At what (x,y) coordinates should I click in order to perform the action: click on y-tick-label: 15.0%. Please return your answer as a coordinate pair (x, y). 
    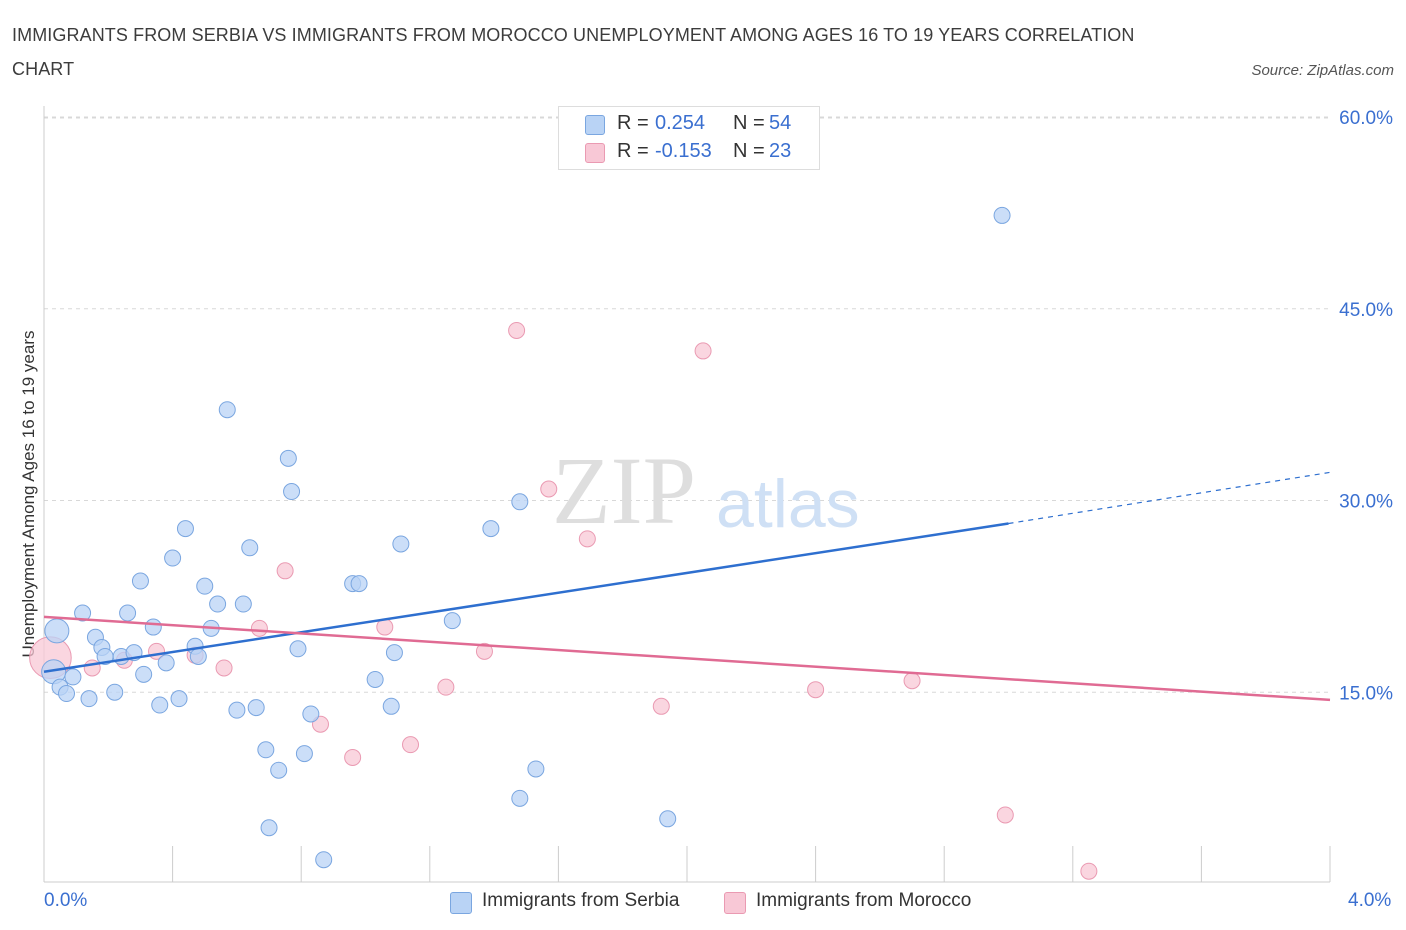
    Looking at the image, I should click on (1366, 693).